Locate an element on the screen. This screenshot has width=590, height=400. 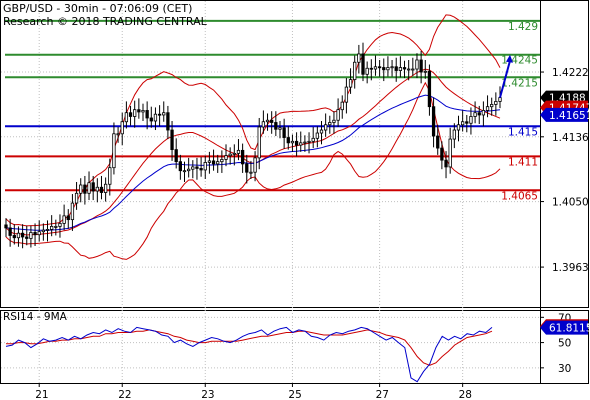
level-label: 1.4065 is located at coordinates (519, 196).